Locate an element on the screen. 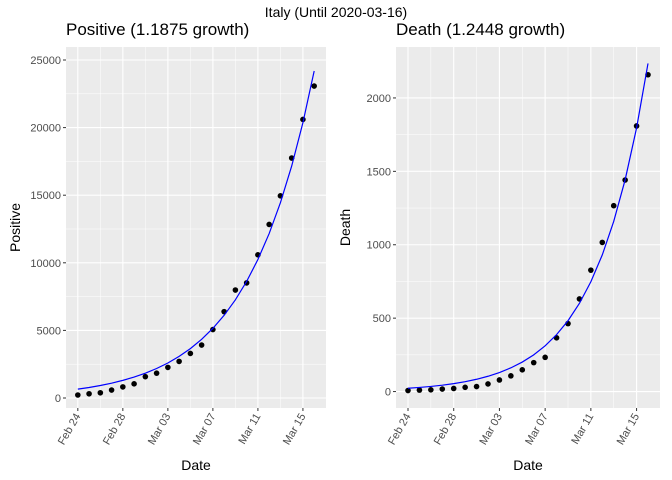 This screenshot has width=672, height=480. y-axis-label: Positive is located at coordinates (15, 227).